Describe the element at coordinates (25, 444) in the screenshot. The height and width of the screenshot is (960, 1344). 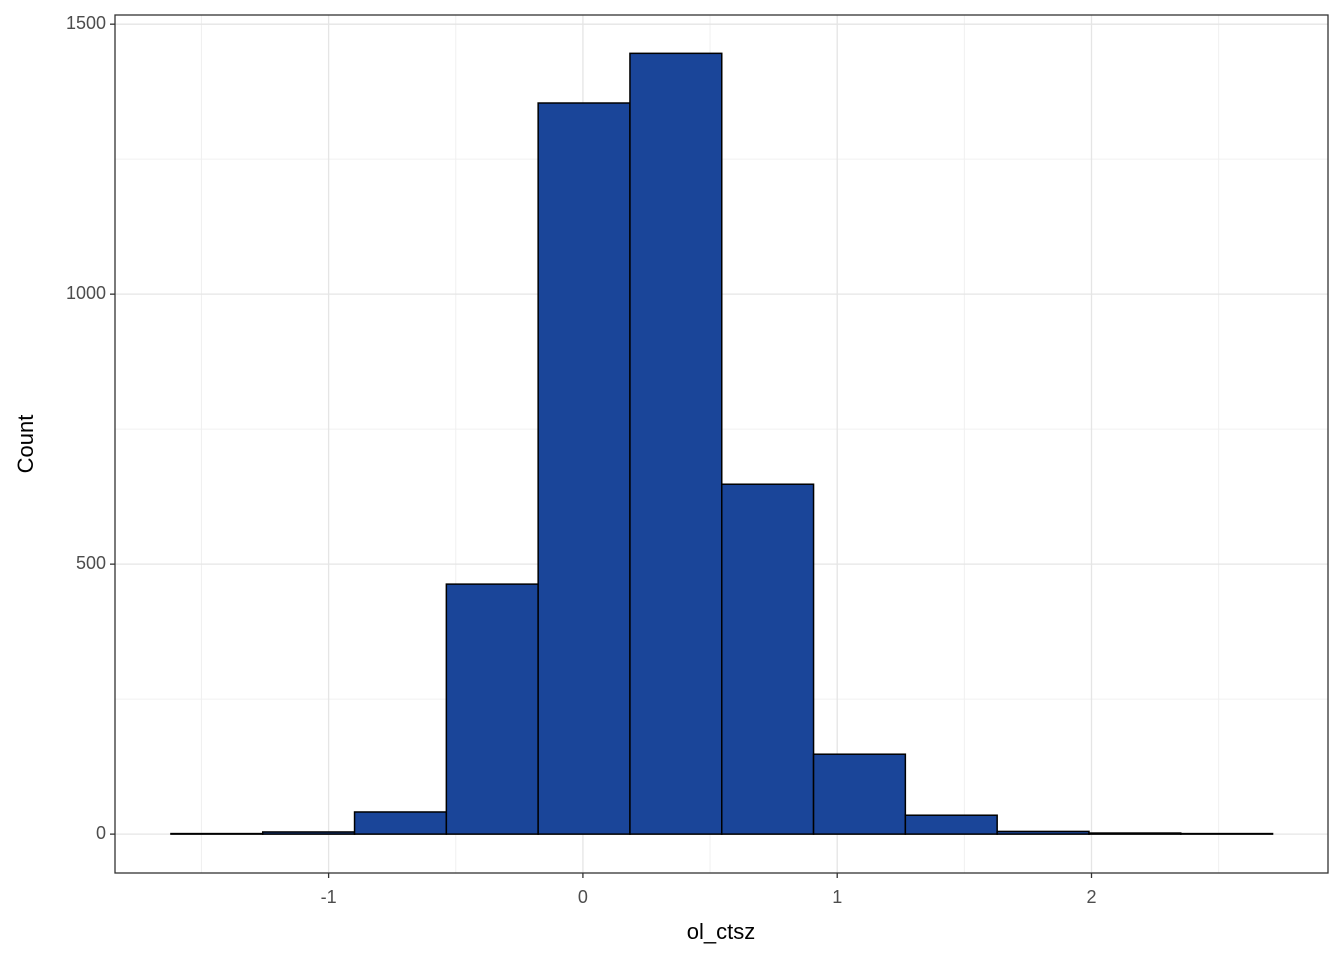
I see `y-axis-title: Count` at that location.